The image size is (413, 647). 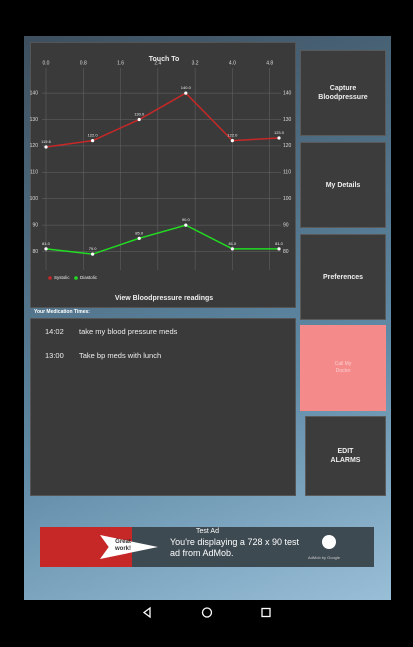 I want to click on medication-heading: Your Medication Times:, so click(x=62, y=312).